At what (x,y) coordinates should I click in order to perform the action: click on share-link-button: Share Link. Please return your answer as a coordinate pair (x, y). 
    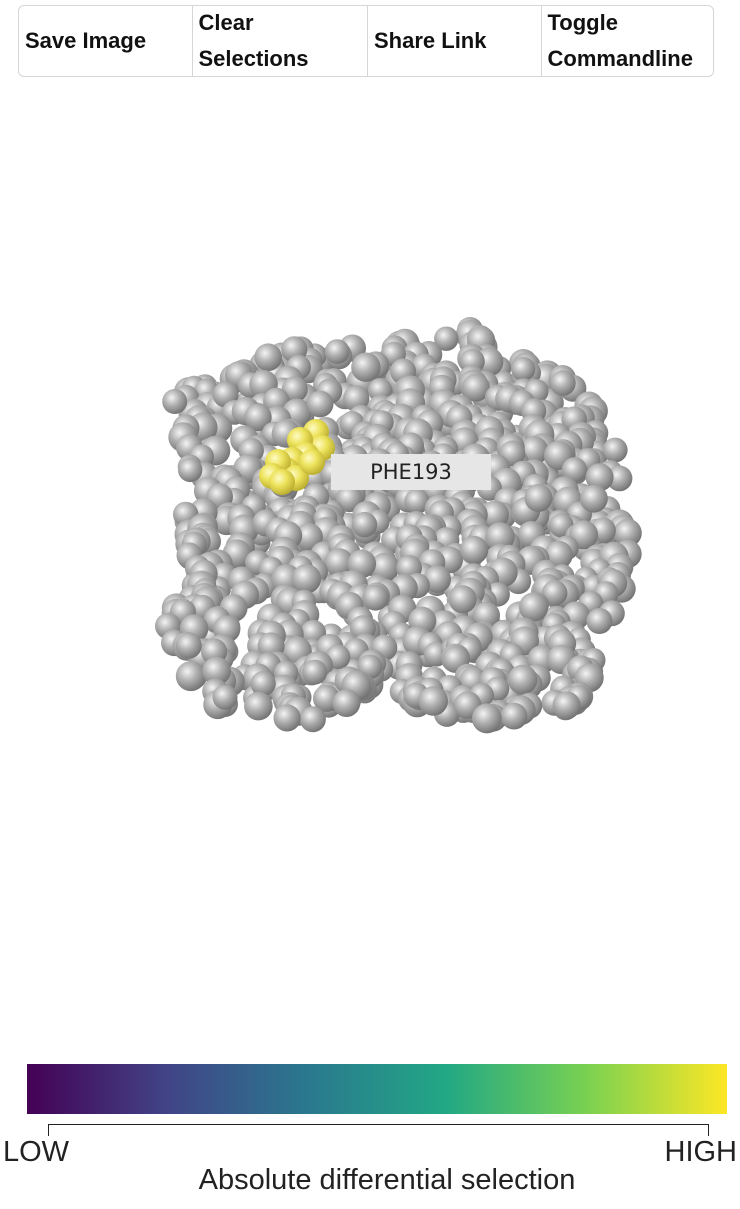
    Looking at the image, I should click on (455, 41).